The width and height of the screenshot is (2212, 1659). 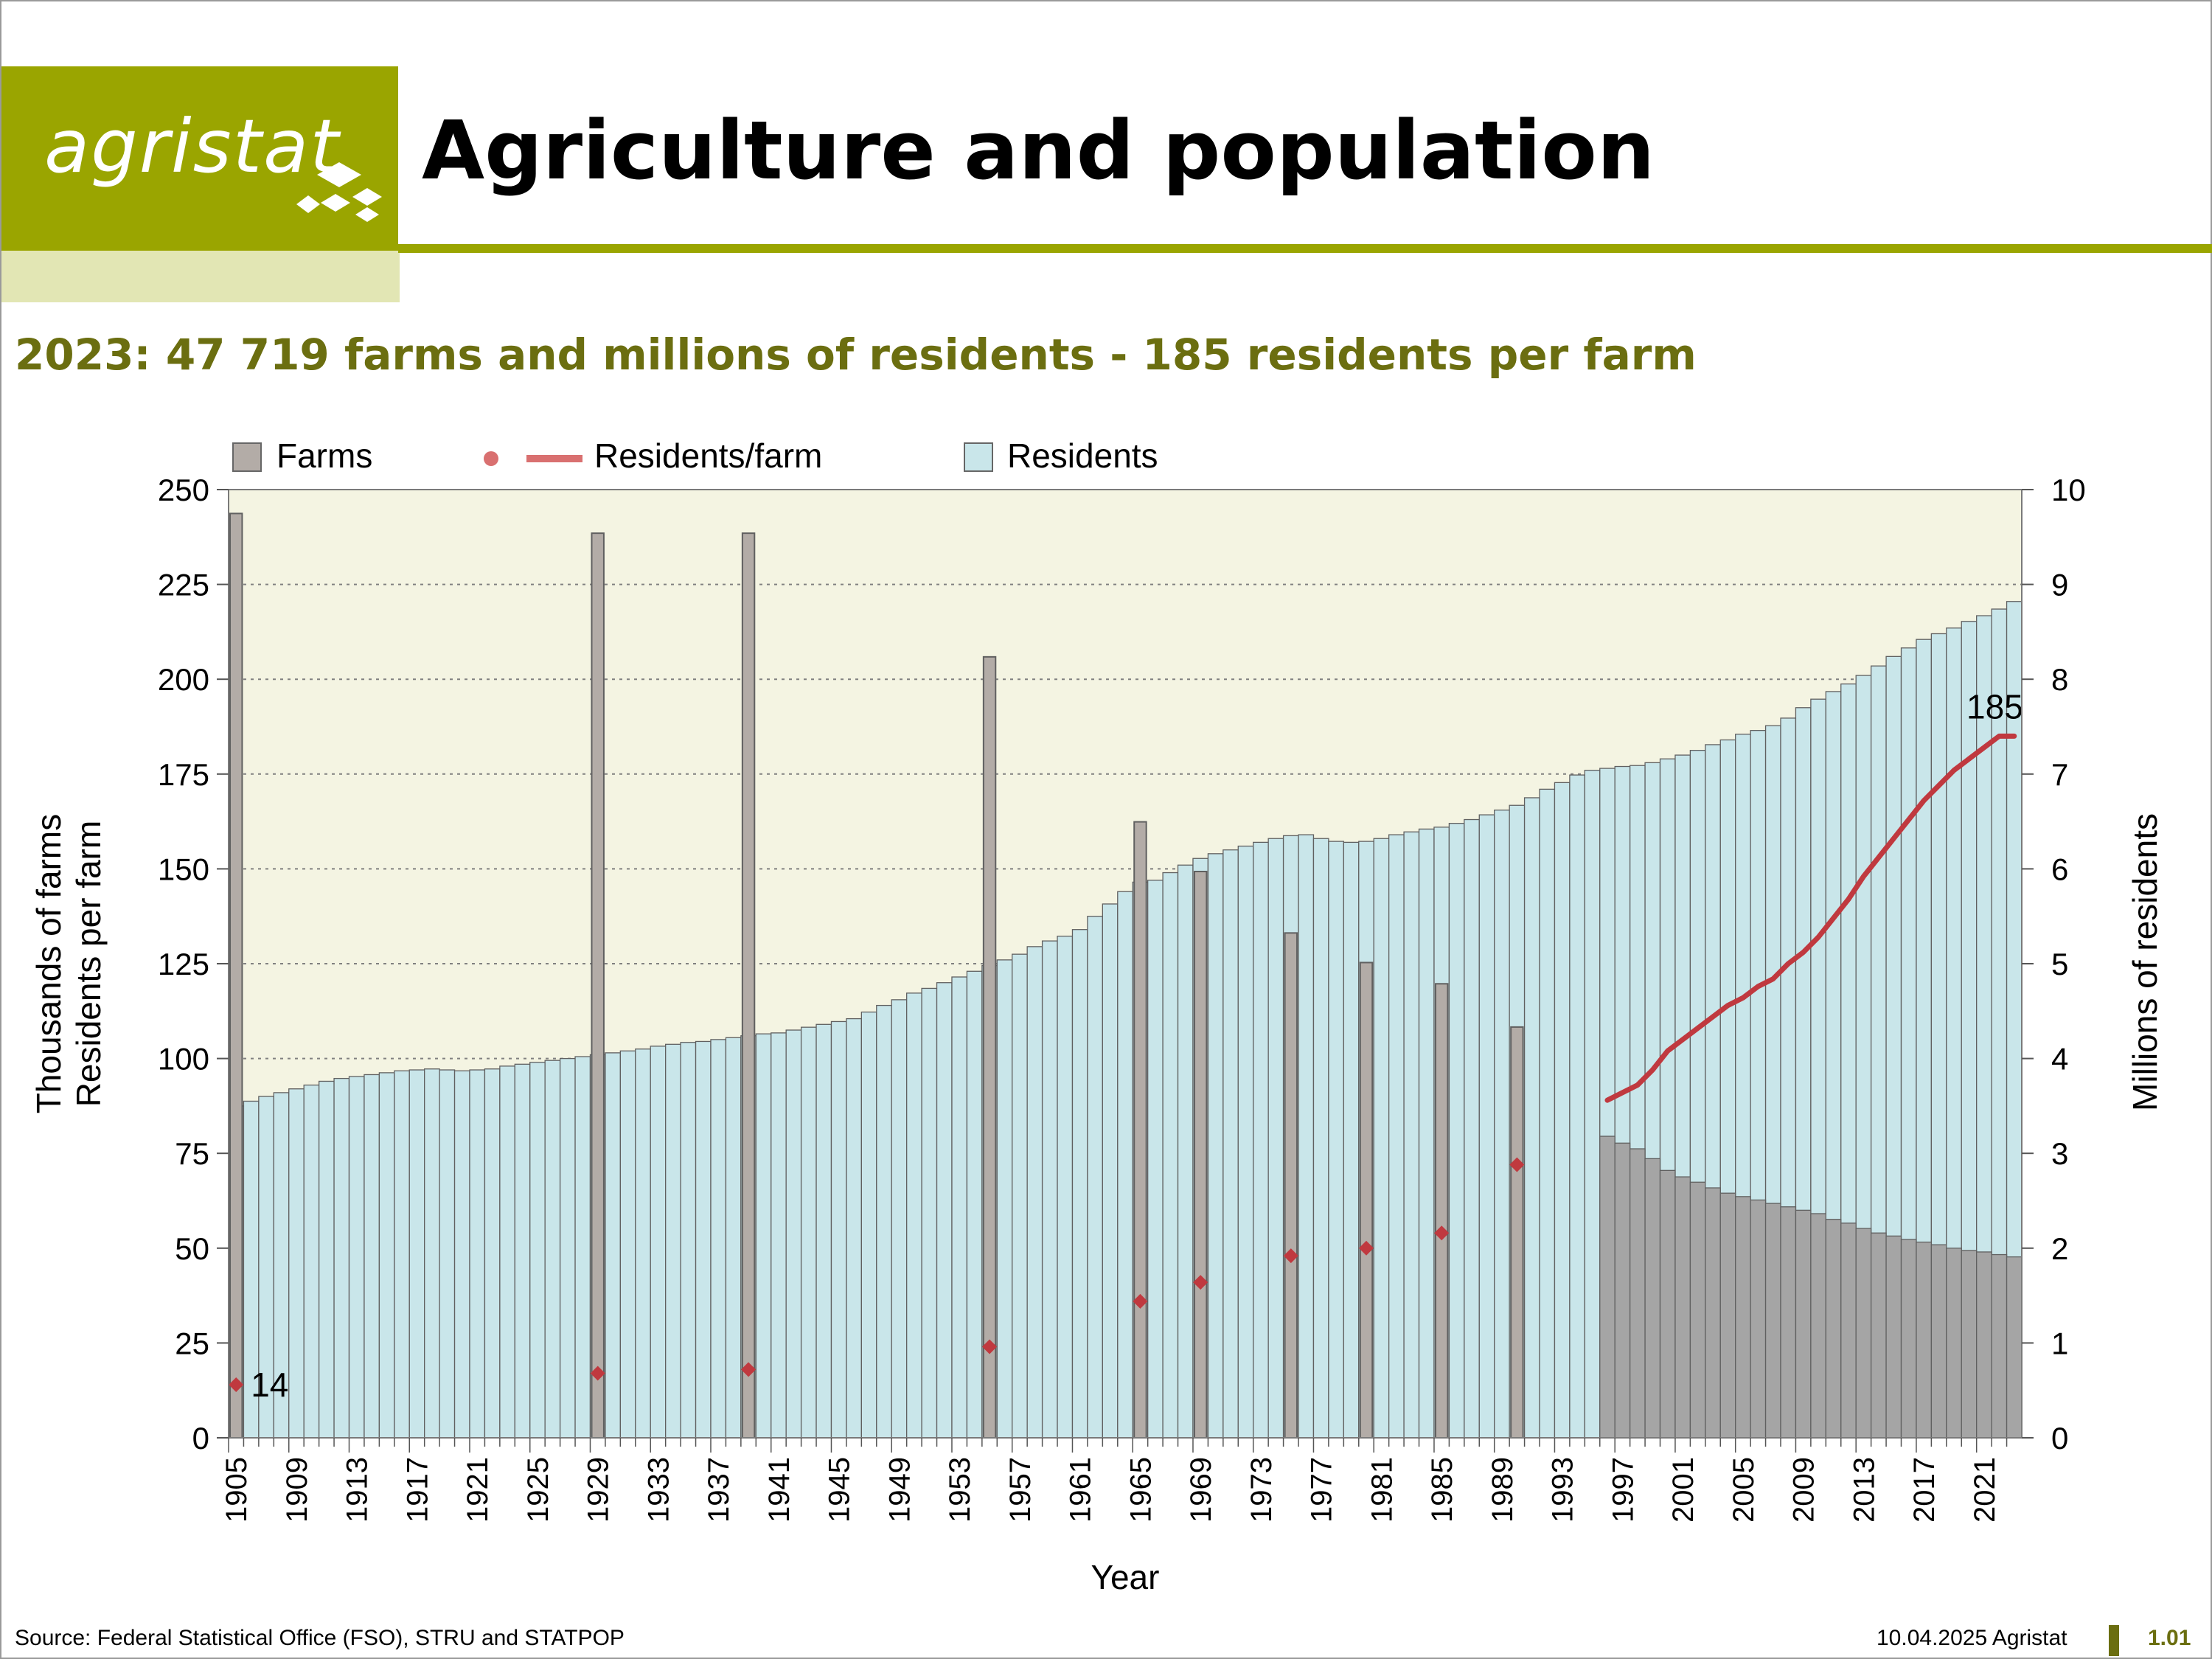 I want to click on x-tick-label: 1913, so click(x=357, y=1490).